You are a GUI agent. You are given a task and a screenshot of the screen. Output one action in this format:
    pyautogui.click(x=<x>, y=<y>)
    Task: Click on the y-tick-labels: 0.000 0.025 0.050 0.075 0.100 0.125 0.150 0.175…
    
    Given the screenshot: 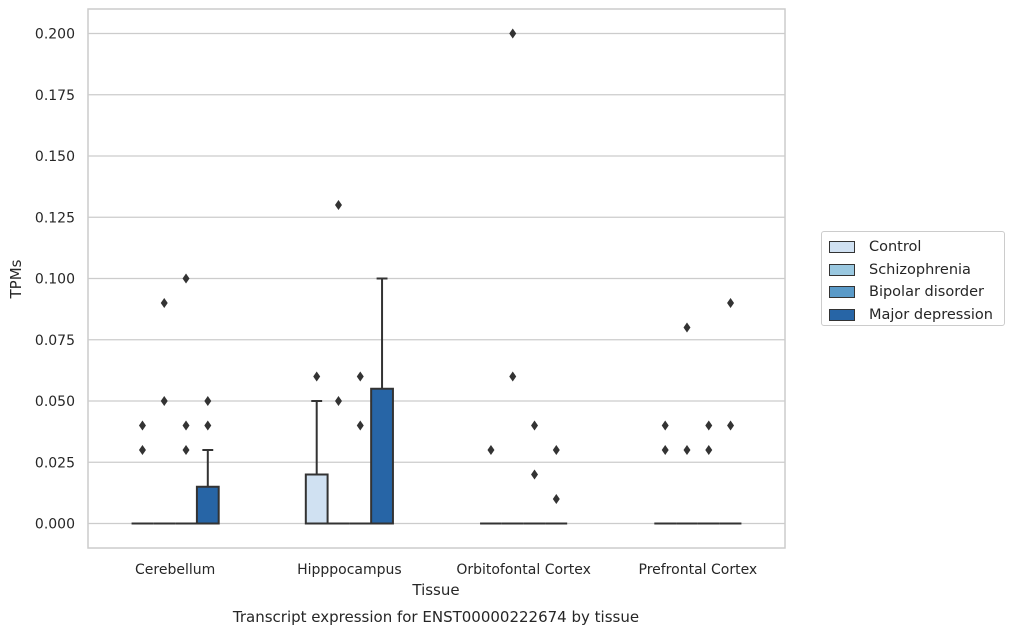 What is the action you would take?
    pyautogui.click(x=55, y=280)
    